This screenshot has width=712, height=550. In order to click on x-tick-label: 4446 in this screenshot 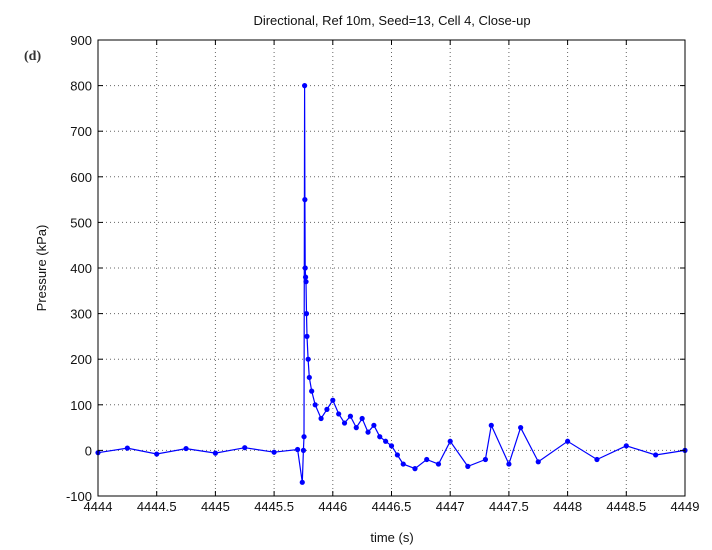, I will do `click(332, 506)`.